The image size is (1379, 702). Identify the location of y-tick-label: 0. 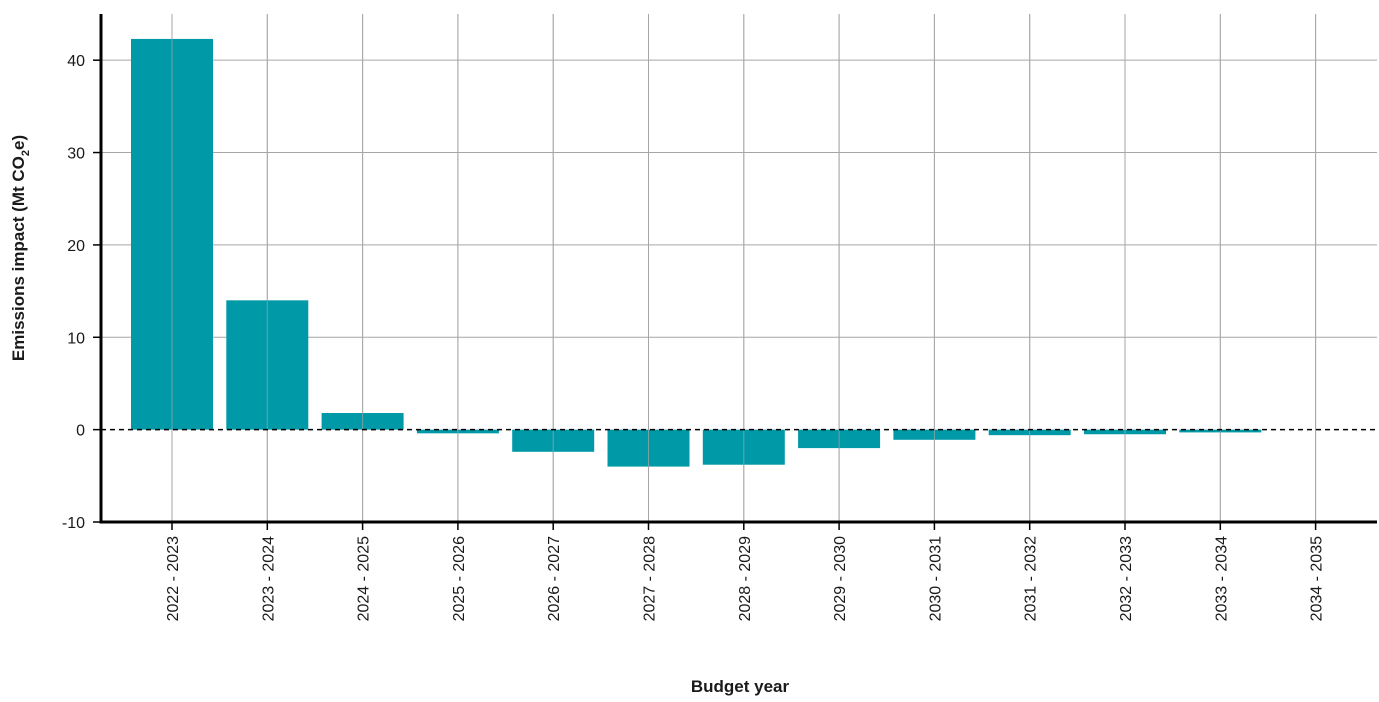
(80, 431).